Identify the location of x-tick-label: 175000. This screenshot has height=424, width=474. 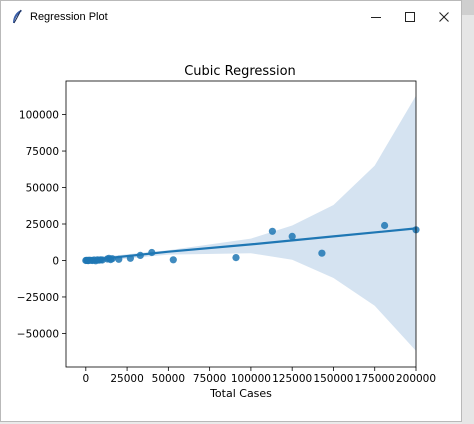
(375, 379).